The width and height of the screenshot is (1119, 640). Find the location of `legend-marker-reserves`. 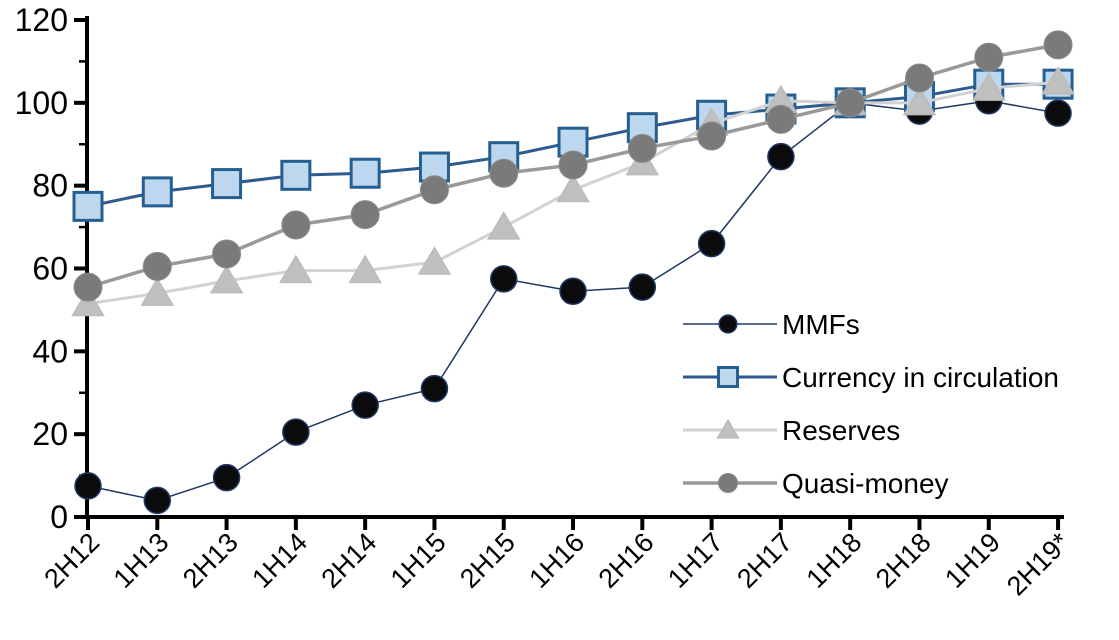

legend-marker-reserves is located at coordinates (728, 428).